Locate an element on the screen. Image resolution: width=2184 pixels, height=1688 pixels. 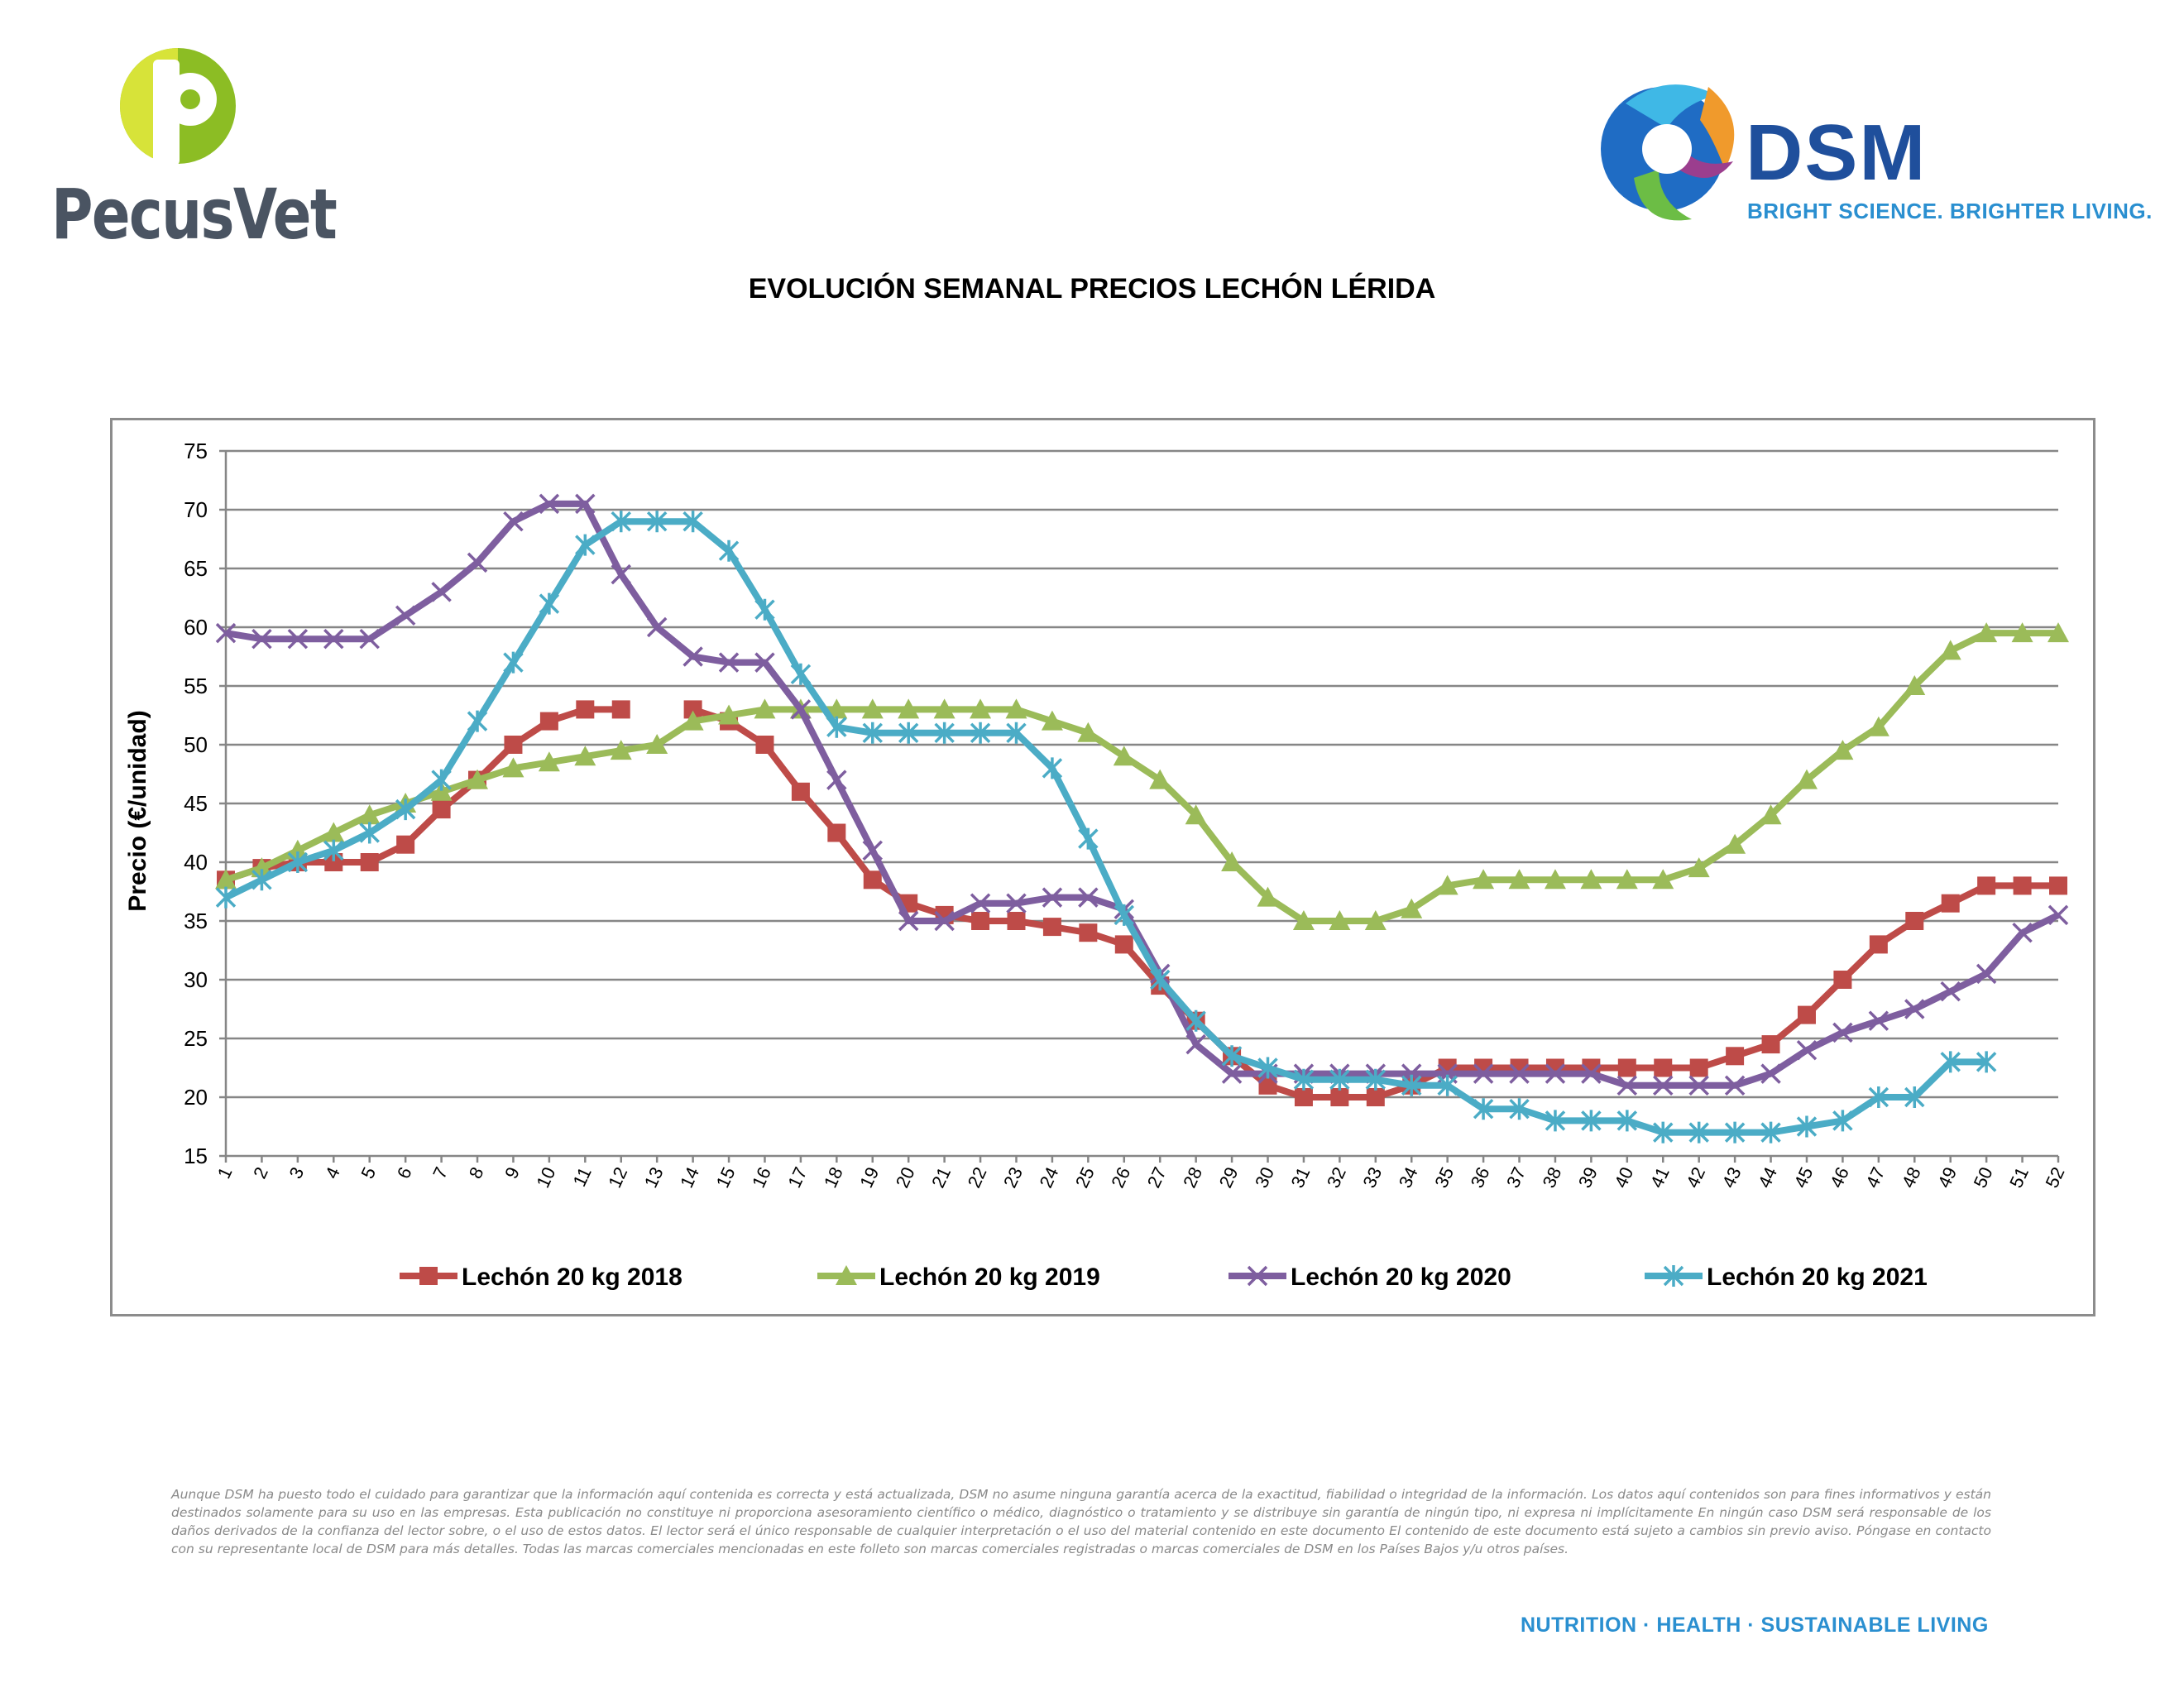
x-tick-label: 37 is located at coordinates (1516, 1178).